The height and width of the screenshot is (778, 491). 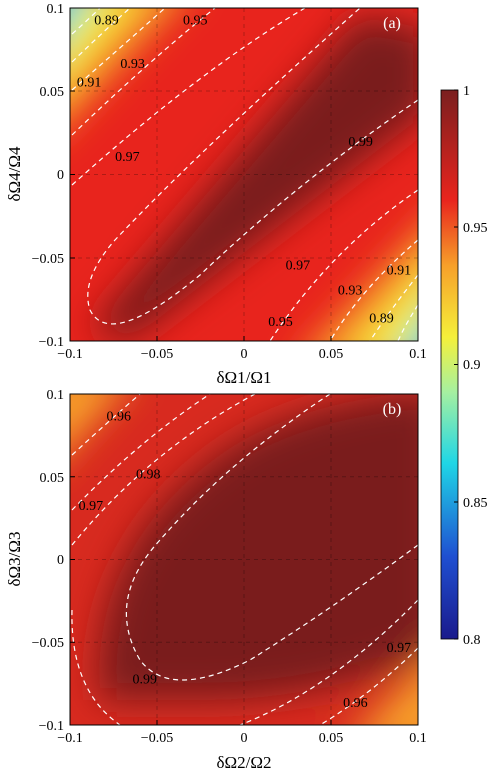 What do you see at coordinates (48, 176) in the screenshot?
I see `y-tick-labels-a: −0.1 −0.05 0 0.05 0.1` at bounding box center [48, 176].